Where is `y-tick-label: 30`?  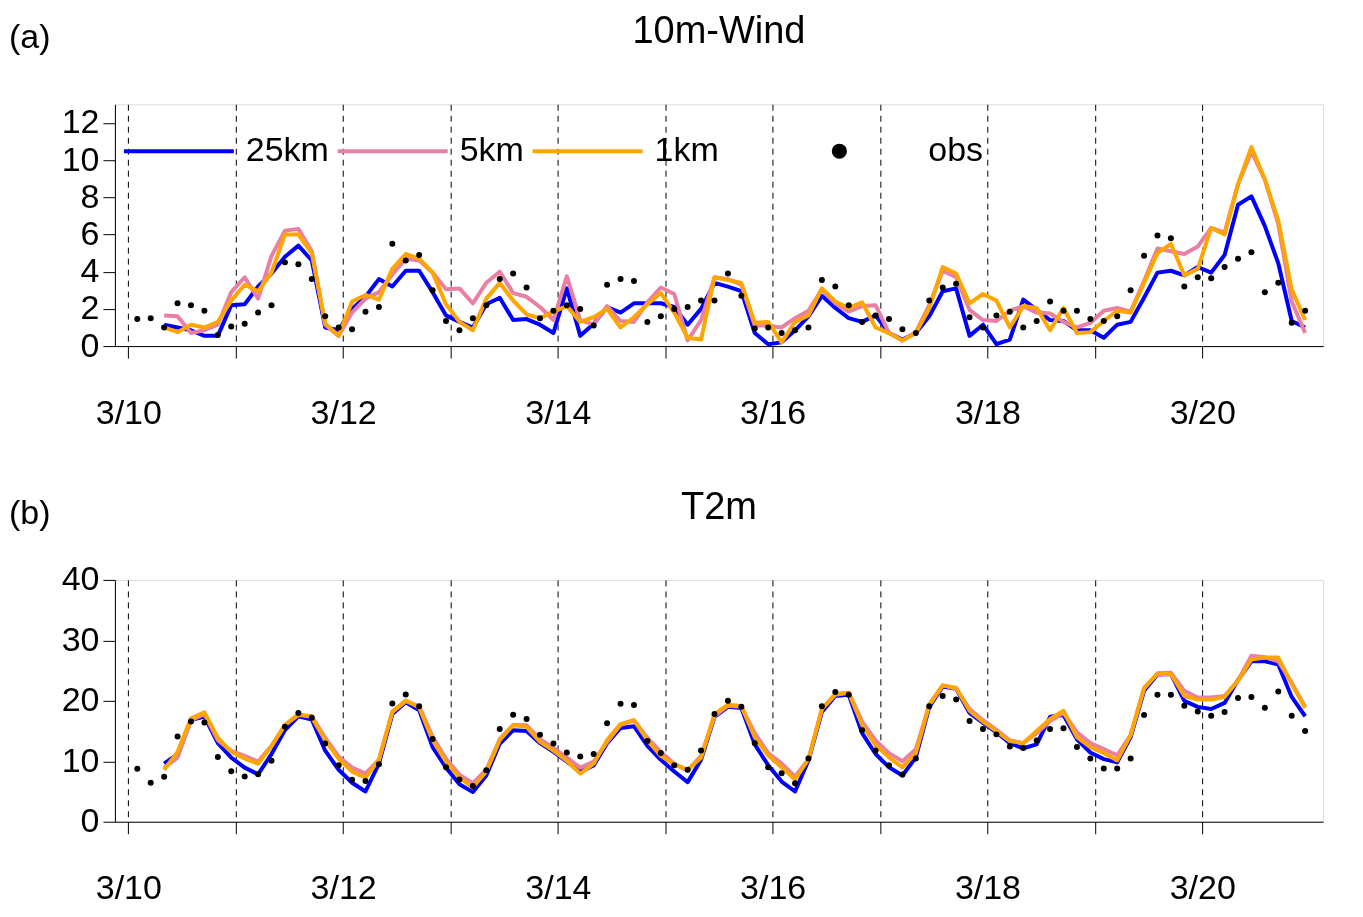 y-tick-label: 30 is located at coordinates (80, 638).